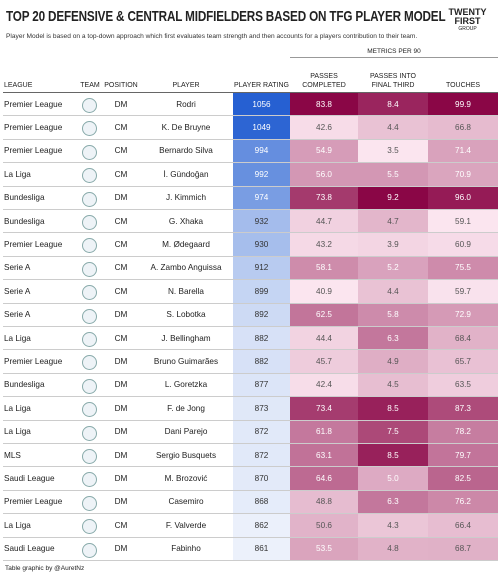  What do you see at coordinates (324, 127) in the screenshot?
I see `passes-completed: 42.6` at bounding box center [324, 127].